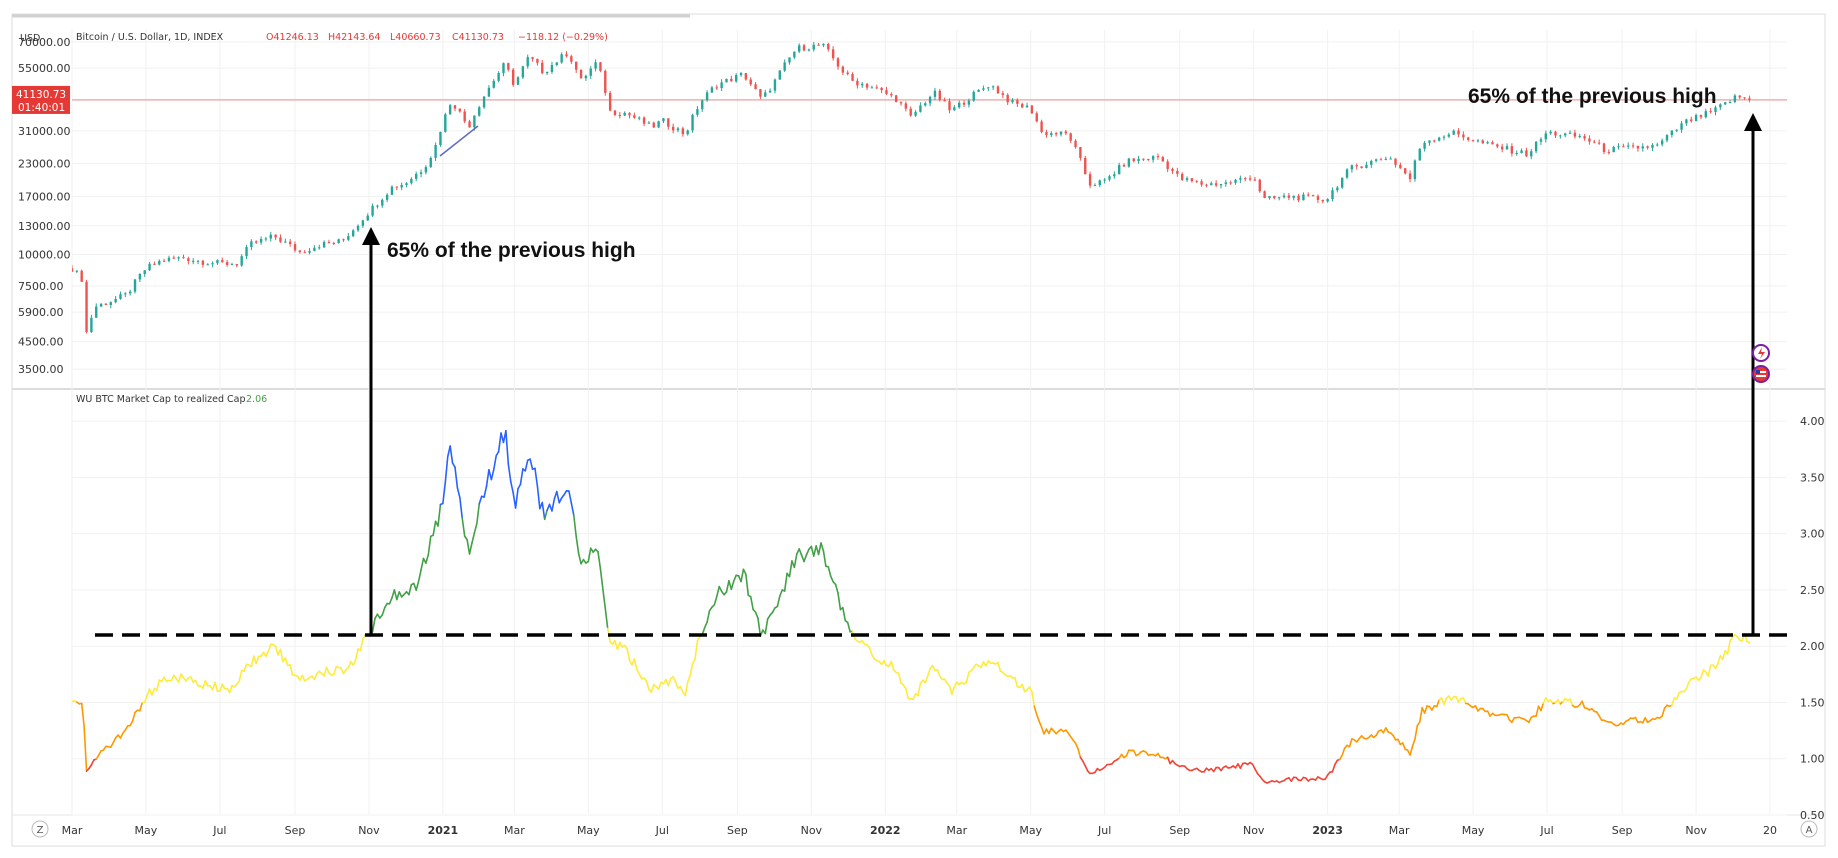  What do you see at coordinates (1761, 353) in the screenshot?
I see `lightning-icon` at bounding box center [1761, 353].